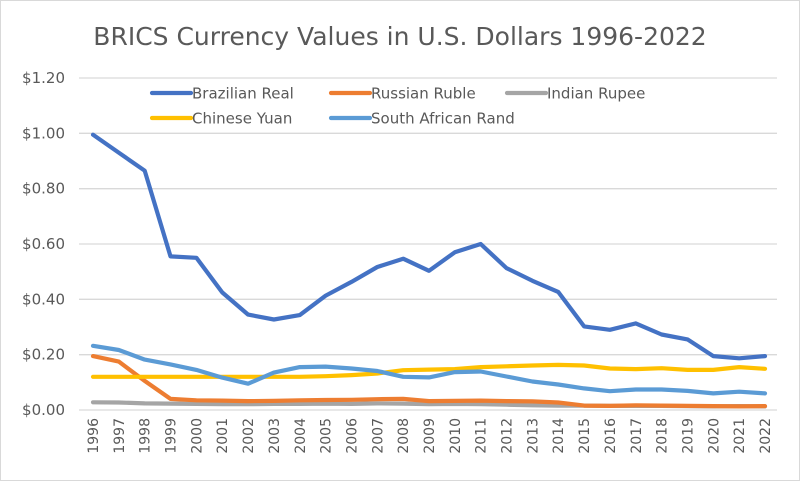 This screenshot has height=481, width=800. I want to click on legend-item: Russian Ruble, so click(402, 94).